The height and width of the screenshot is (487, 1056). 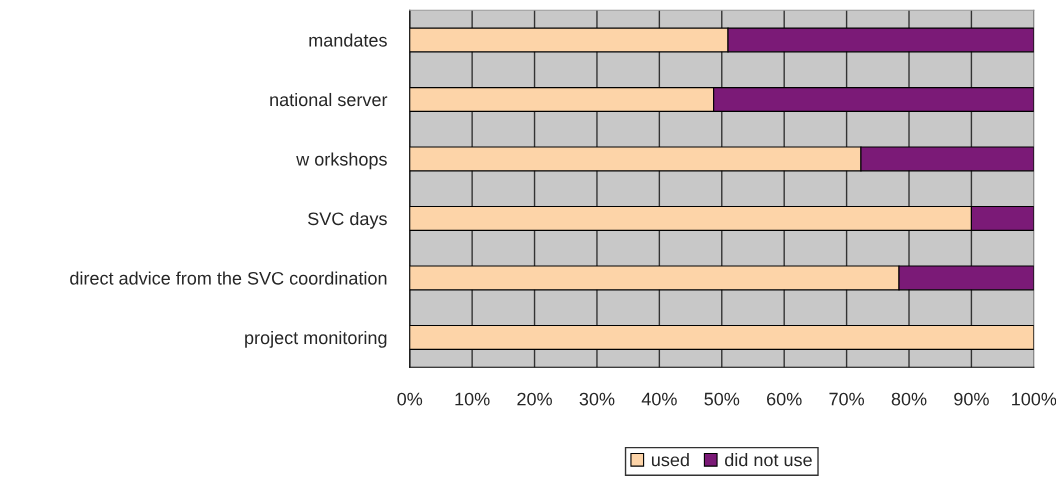 What do you see at coordinates (329, 99) in the screenshot?
I see `y-tick-label: national server` at bounding box center [329, 99].